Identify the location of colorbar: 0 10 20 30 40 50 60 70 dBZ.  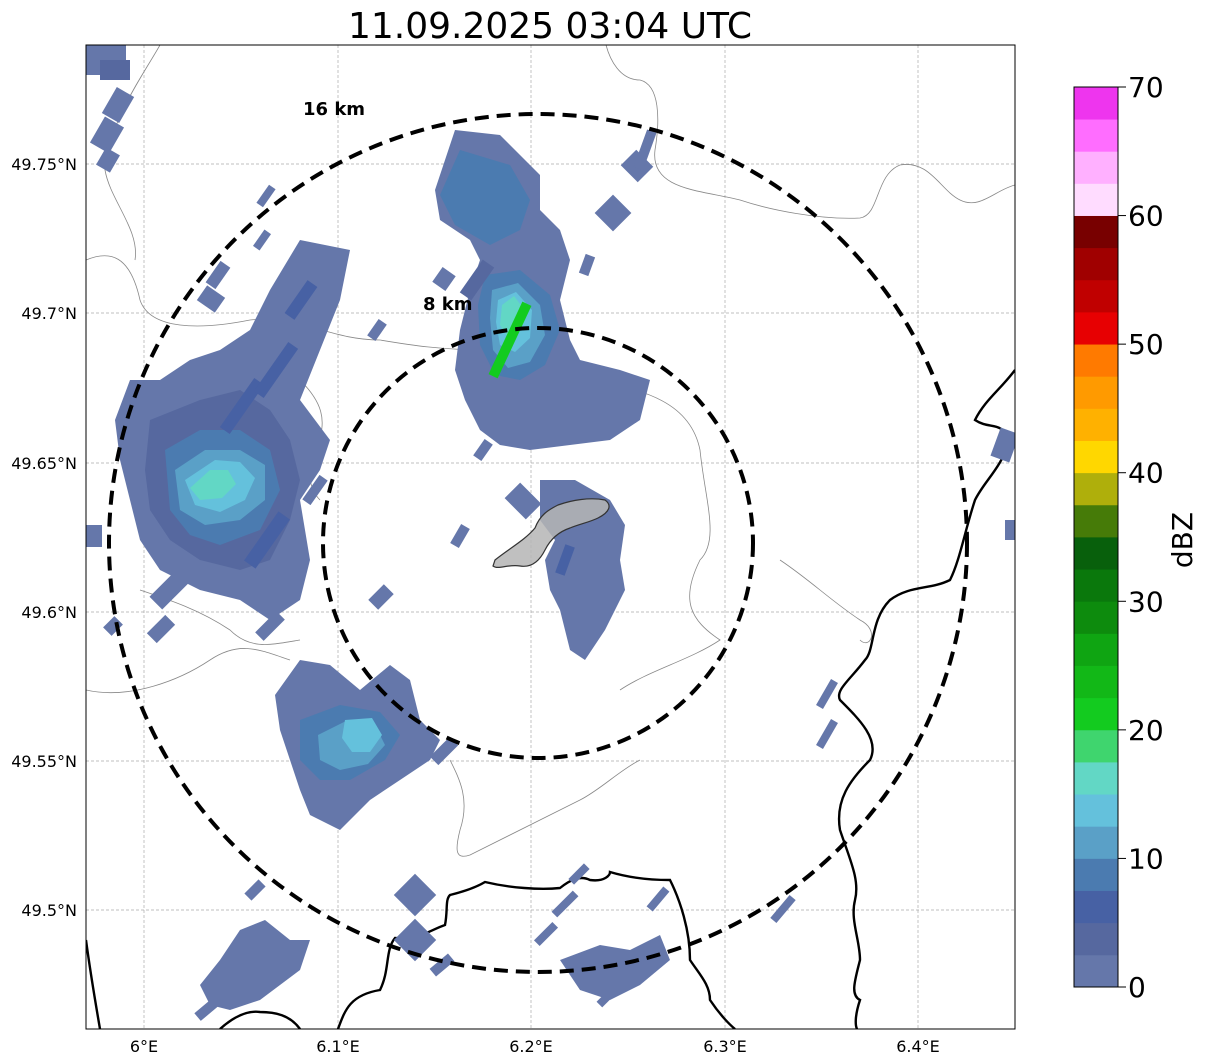
(1136, 537).